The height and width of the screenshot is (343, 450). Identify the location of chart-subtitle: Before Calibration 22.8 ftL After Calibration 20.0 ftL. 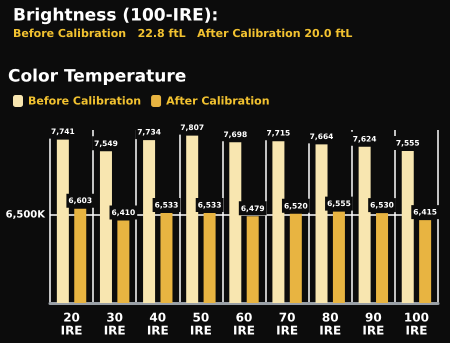
(182, 33).